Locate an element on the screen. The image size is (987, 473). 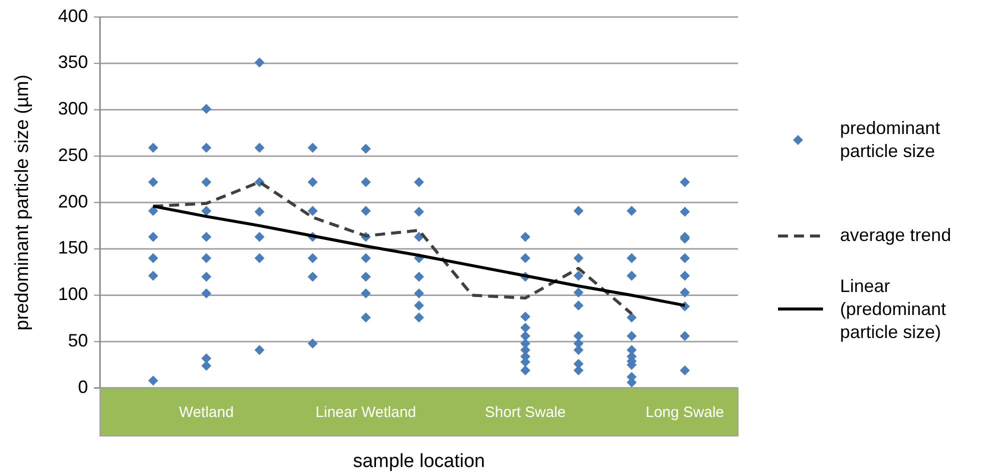
y-tick-label: 150 is located at coordinates (73, 248).